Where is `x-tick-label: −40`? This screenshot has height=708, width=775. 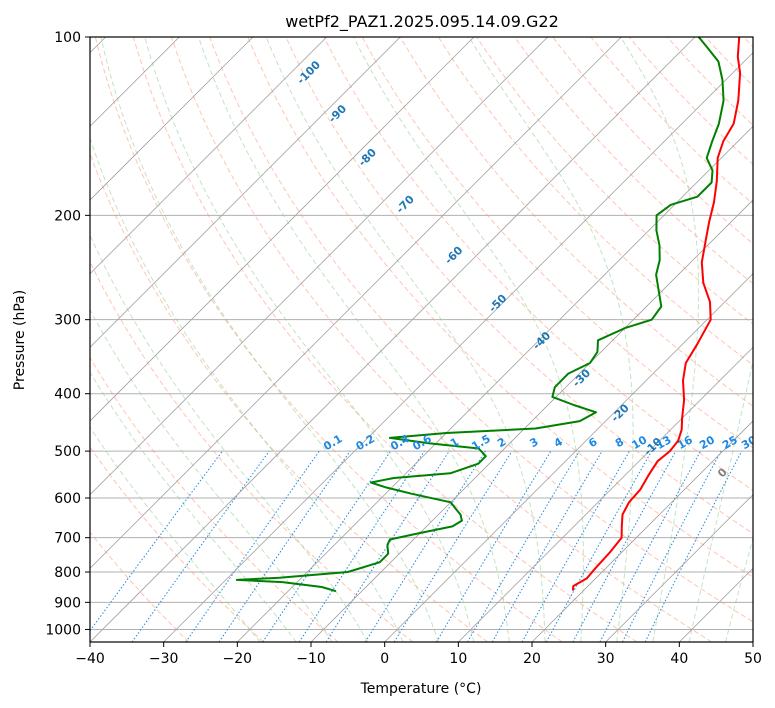 x-tick-label: −40 is located at coordinates (90, 659).